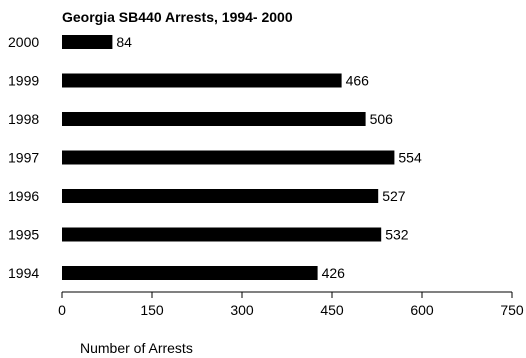 Image resolution: width=526 pixels, height=358 pixels. Describe the element at coordinates (23, 81) in the screenshot. I see `category-label: 1999` at that location.